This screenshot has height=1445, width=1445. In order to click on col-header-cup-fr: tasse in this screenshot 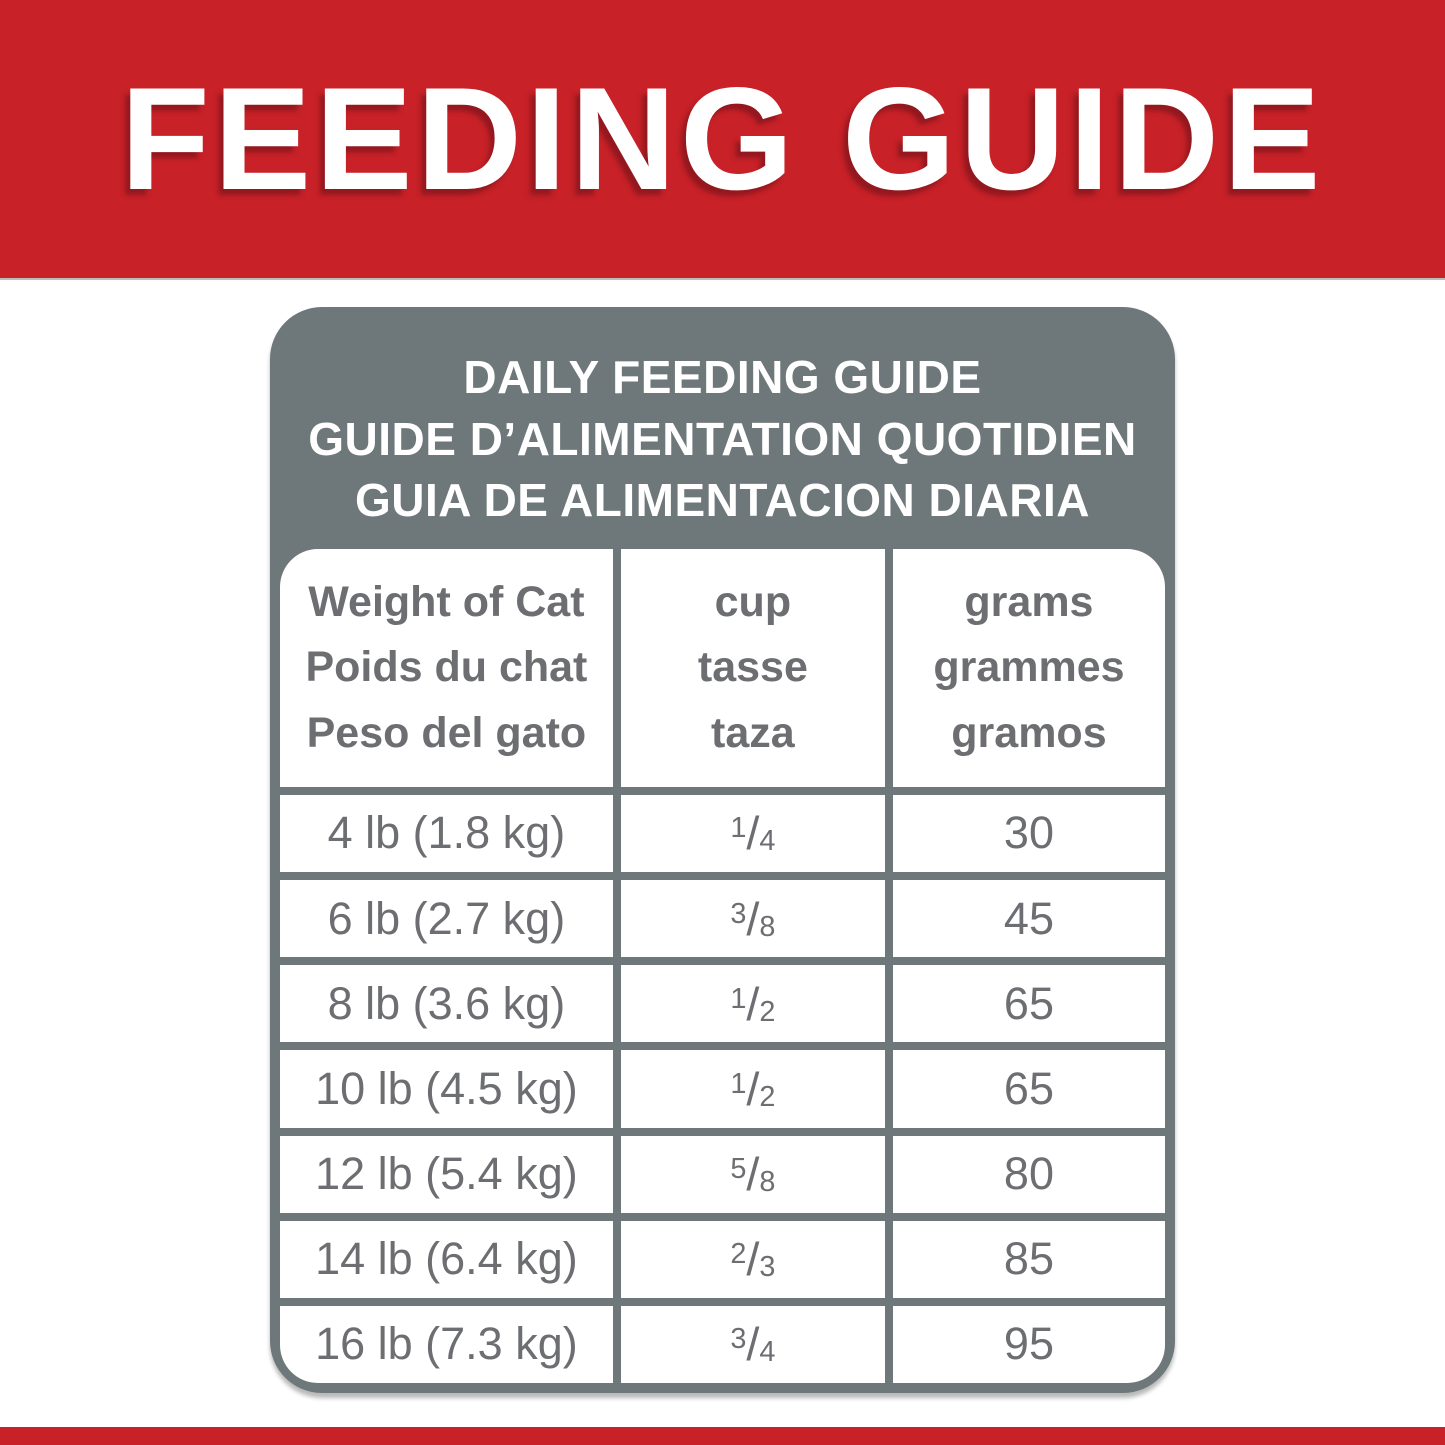, I will do `click(752, 667)`.